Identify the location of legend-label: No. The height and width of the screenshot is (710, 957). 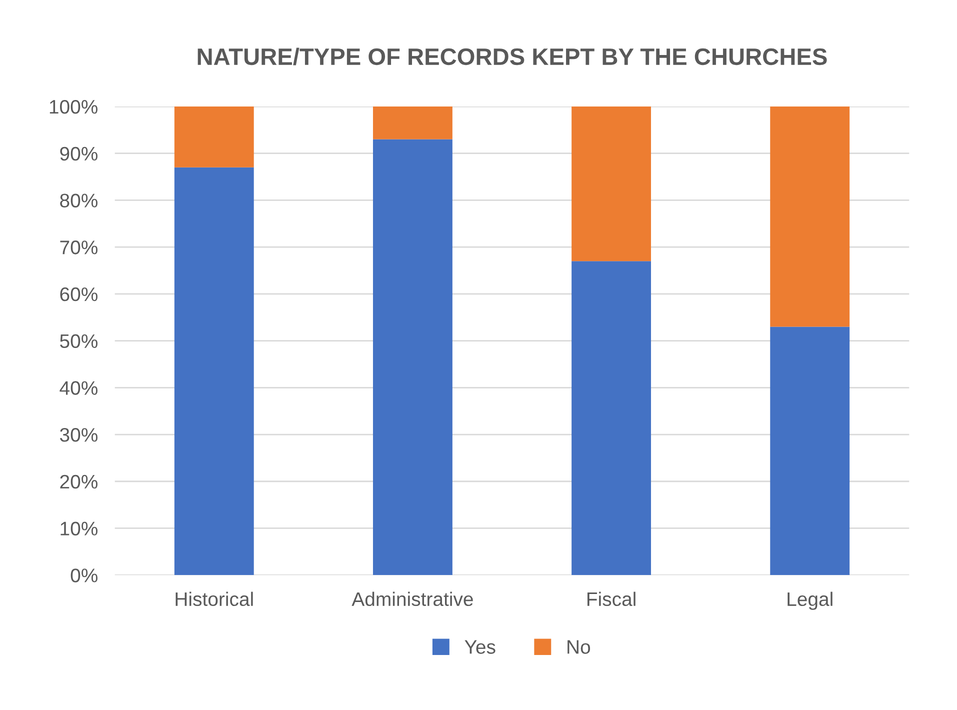
(579, 647).